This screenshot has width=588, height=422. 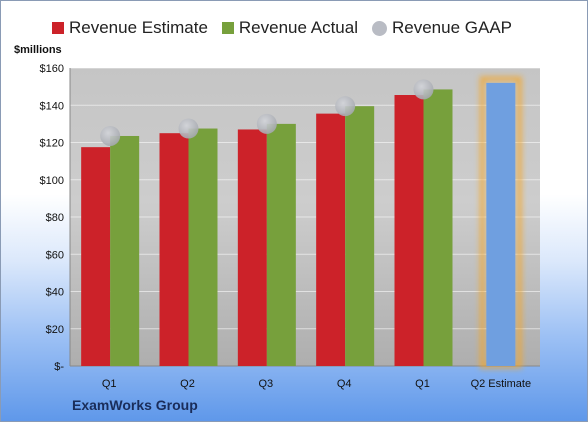 I want to click on y-tick-label: $80, so click(x=55, y=218).